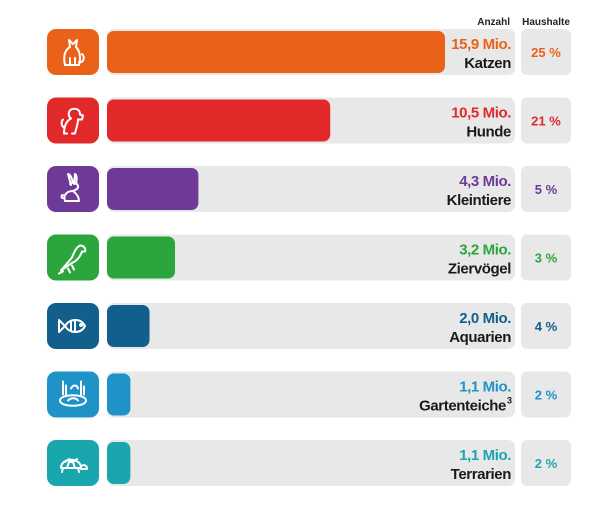 The image size is (600, 518). I want to click on header-households: Haushalte, so click(546, 22).